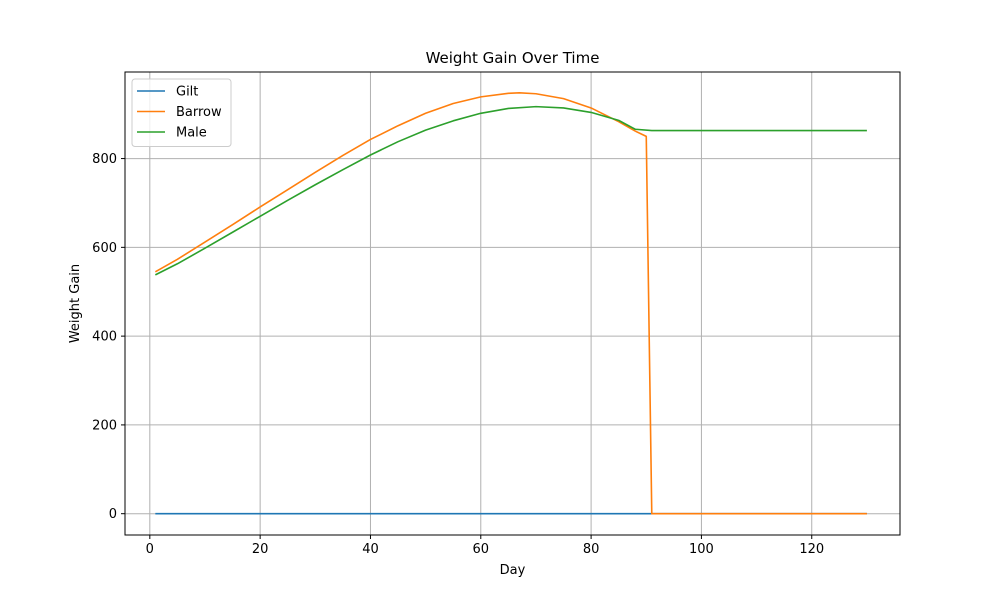 Image resolution: width=1000 pixels, height=600 pixels. Describe the element at coordinates (481, 549) in the screenshot. I see `x-tick-label: 60` at that location.